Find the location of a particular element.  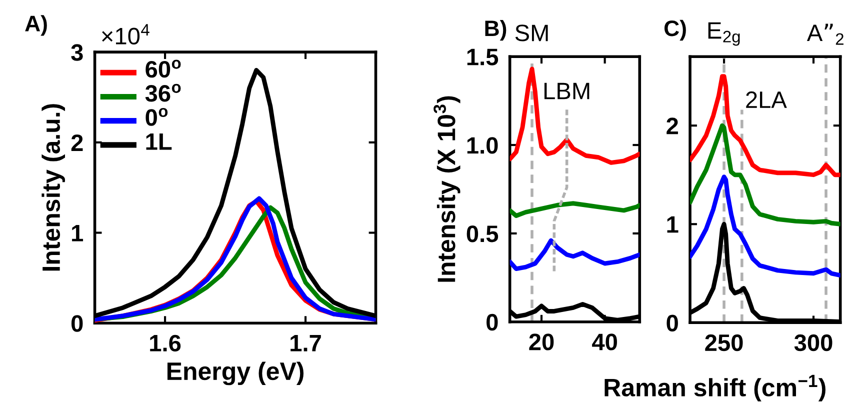

ref-line-label: A”$_{2}$ is located at coordinates (825, 34).